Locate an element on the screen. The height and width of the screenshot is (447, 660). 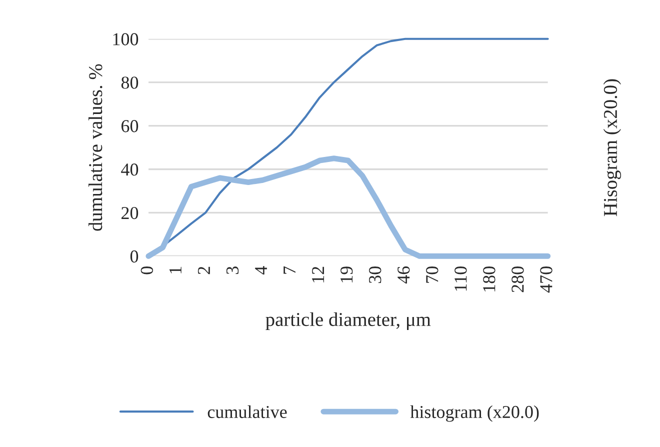
y-axis-title: dumulative values. % is located at coordinates (95, 147).